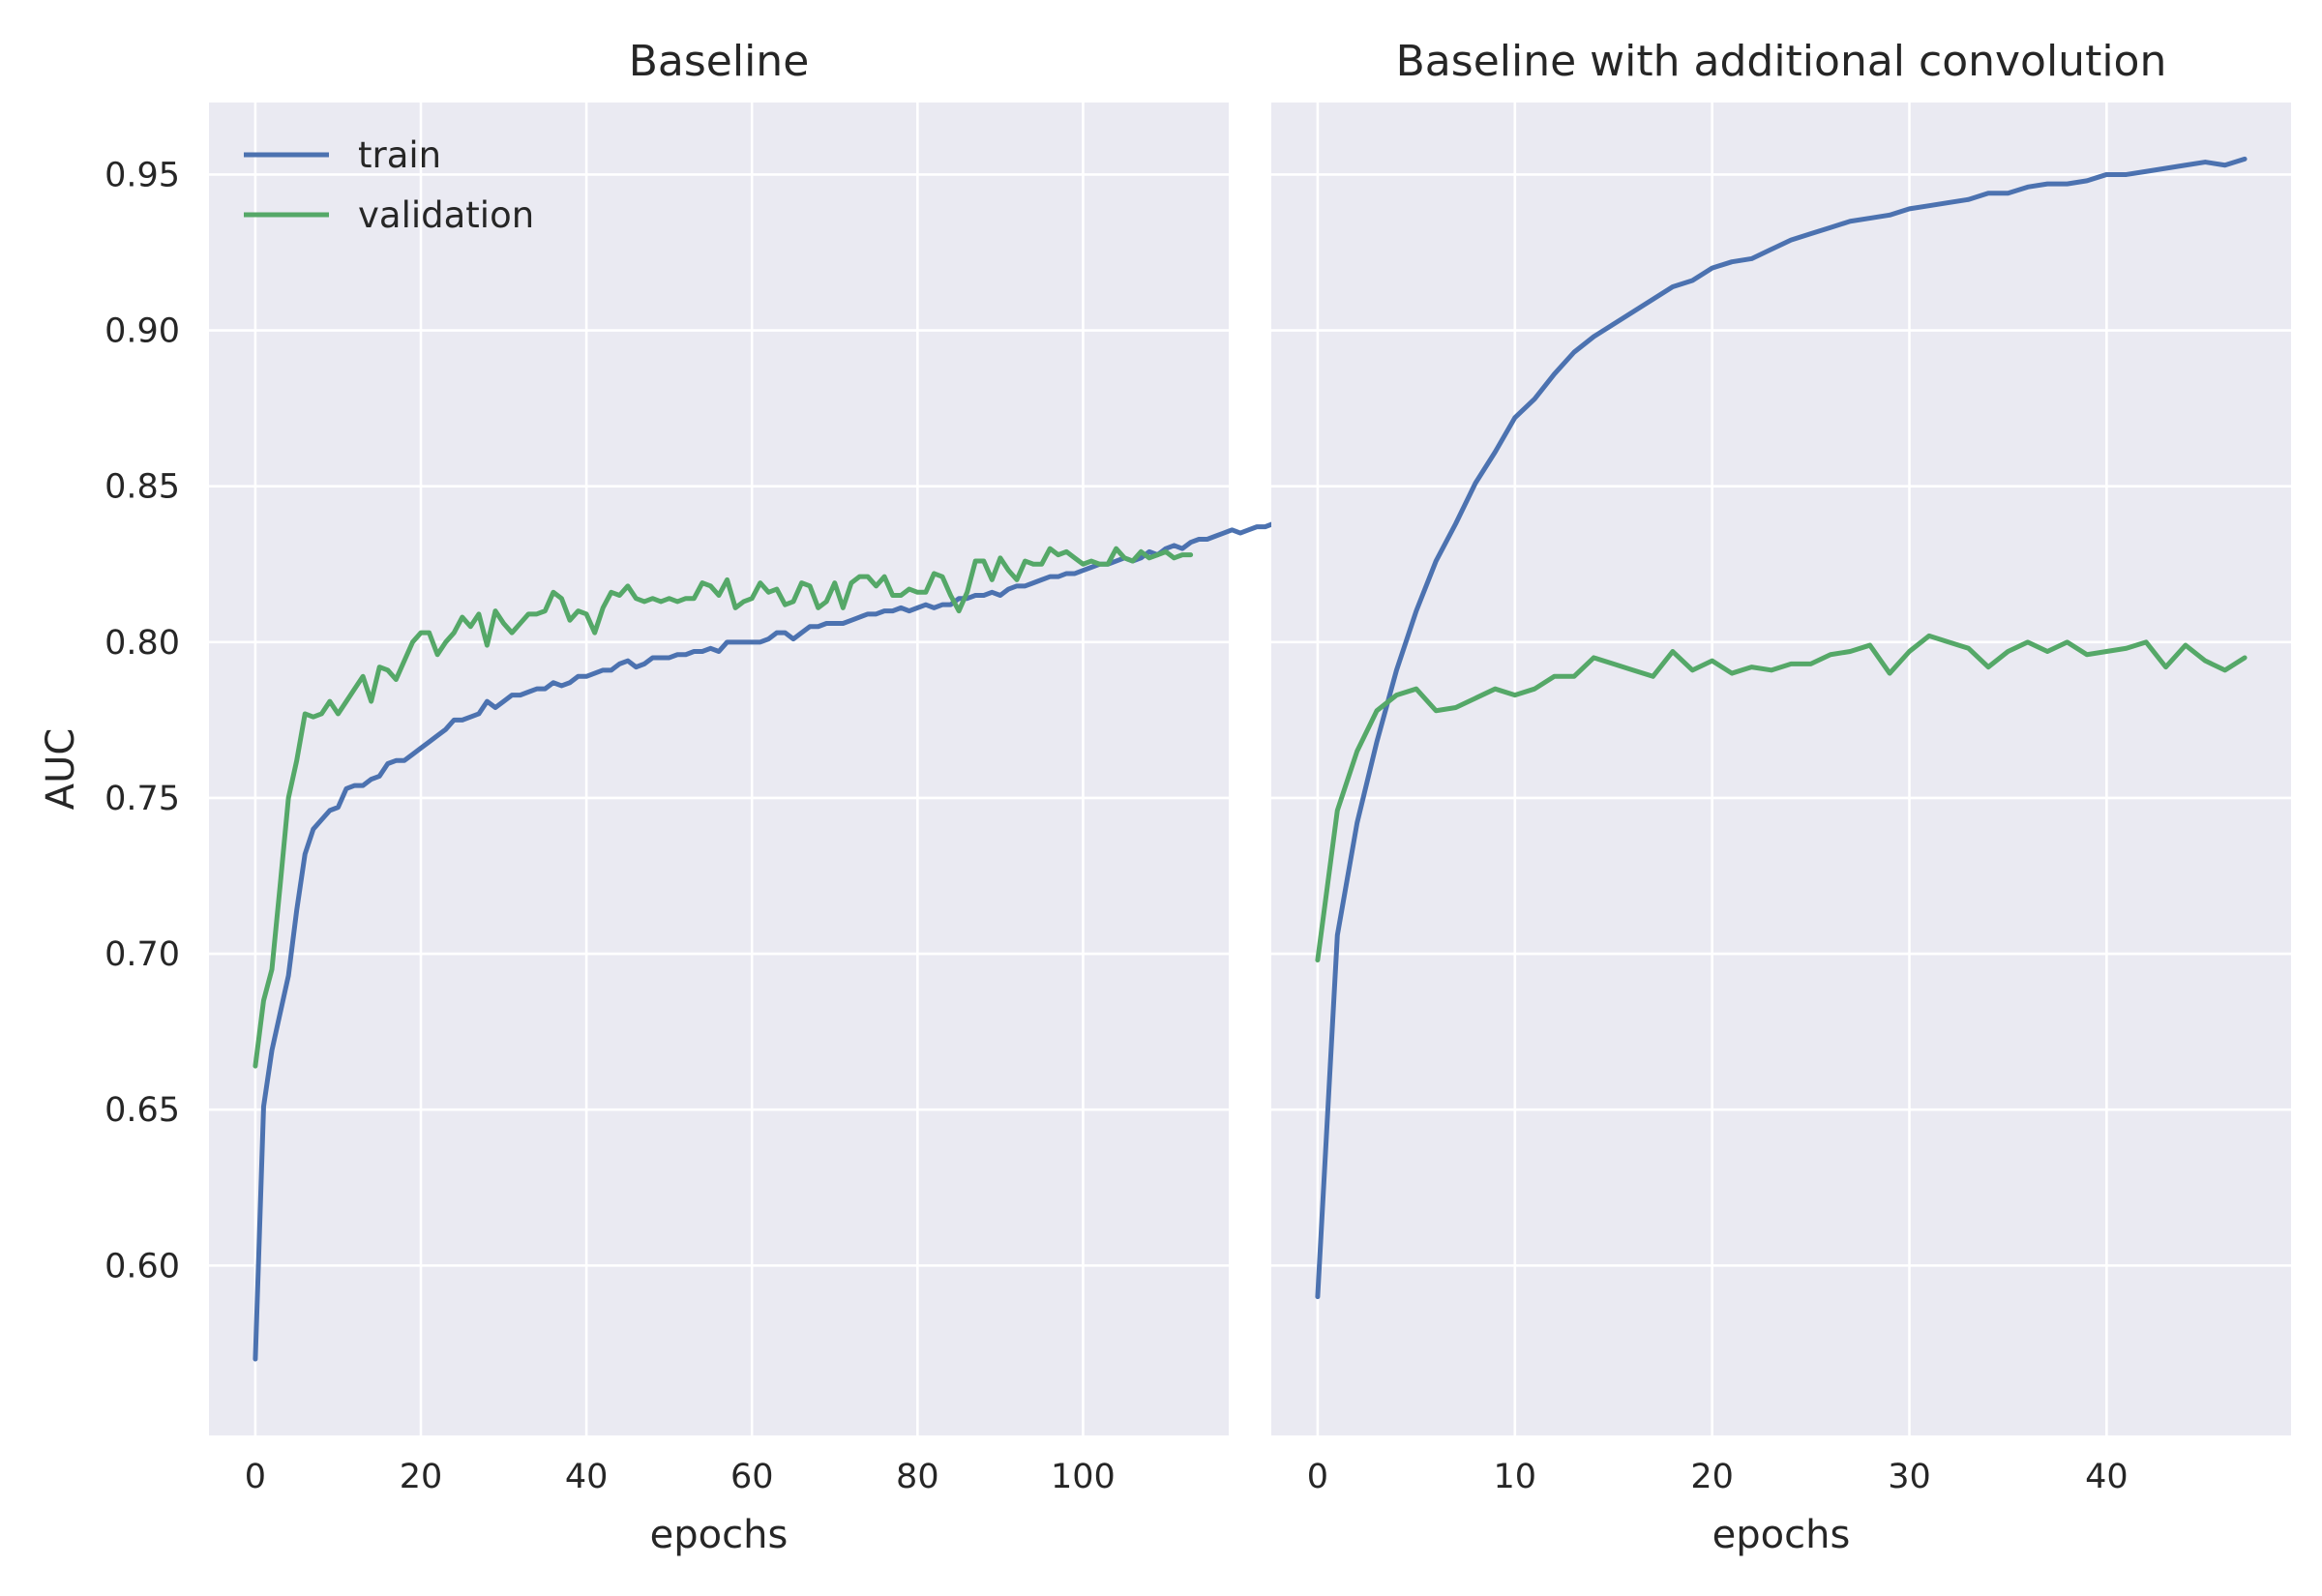 Image resolution: width=2322 pixels, height=1596 pixels. What do you see at coordinates (719, 1535) in the screenshot?
I see `x-axis-label-baseline: epochs` at bounding box center [719, 1535].